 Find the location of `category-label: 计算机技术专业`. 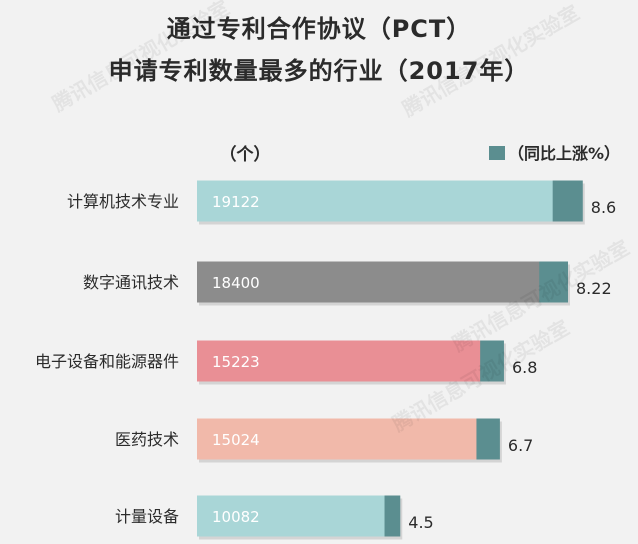

category-label: 计算机技术专业 is located at coordinates (123, 201).